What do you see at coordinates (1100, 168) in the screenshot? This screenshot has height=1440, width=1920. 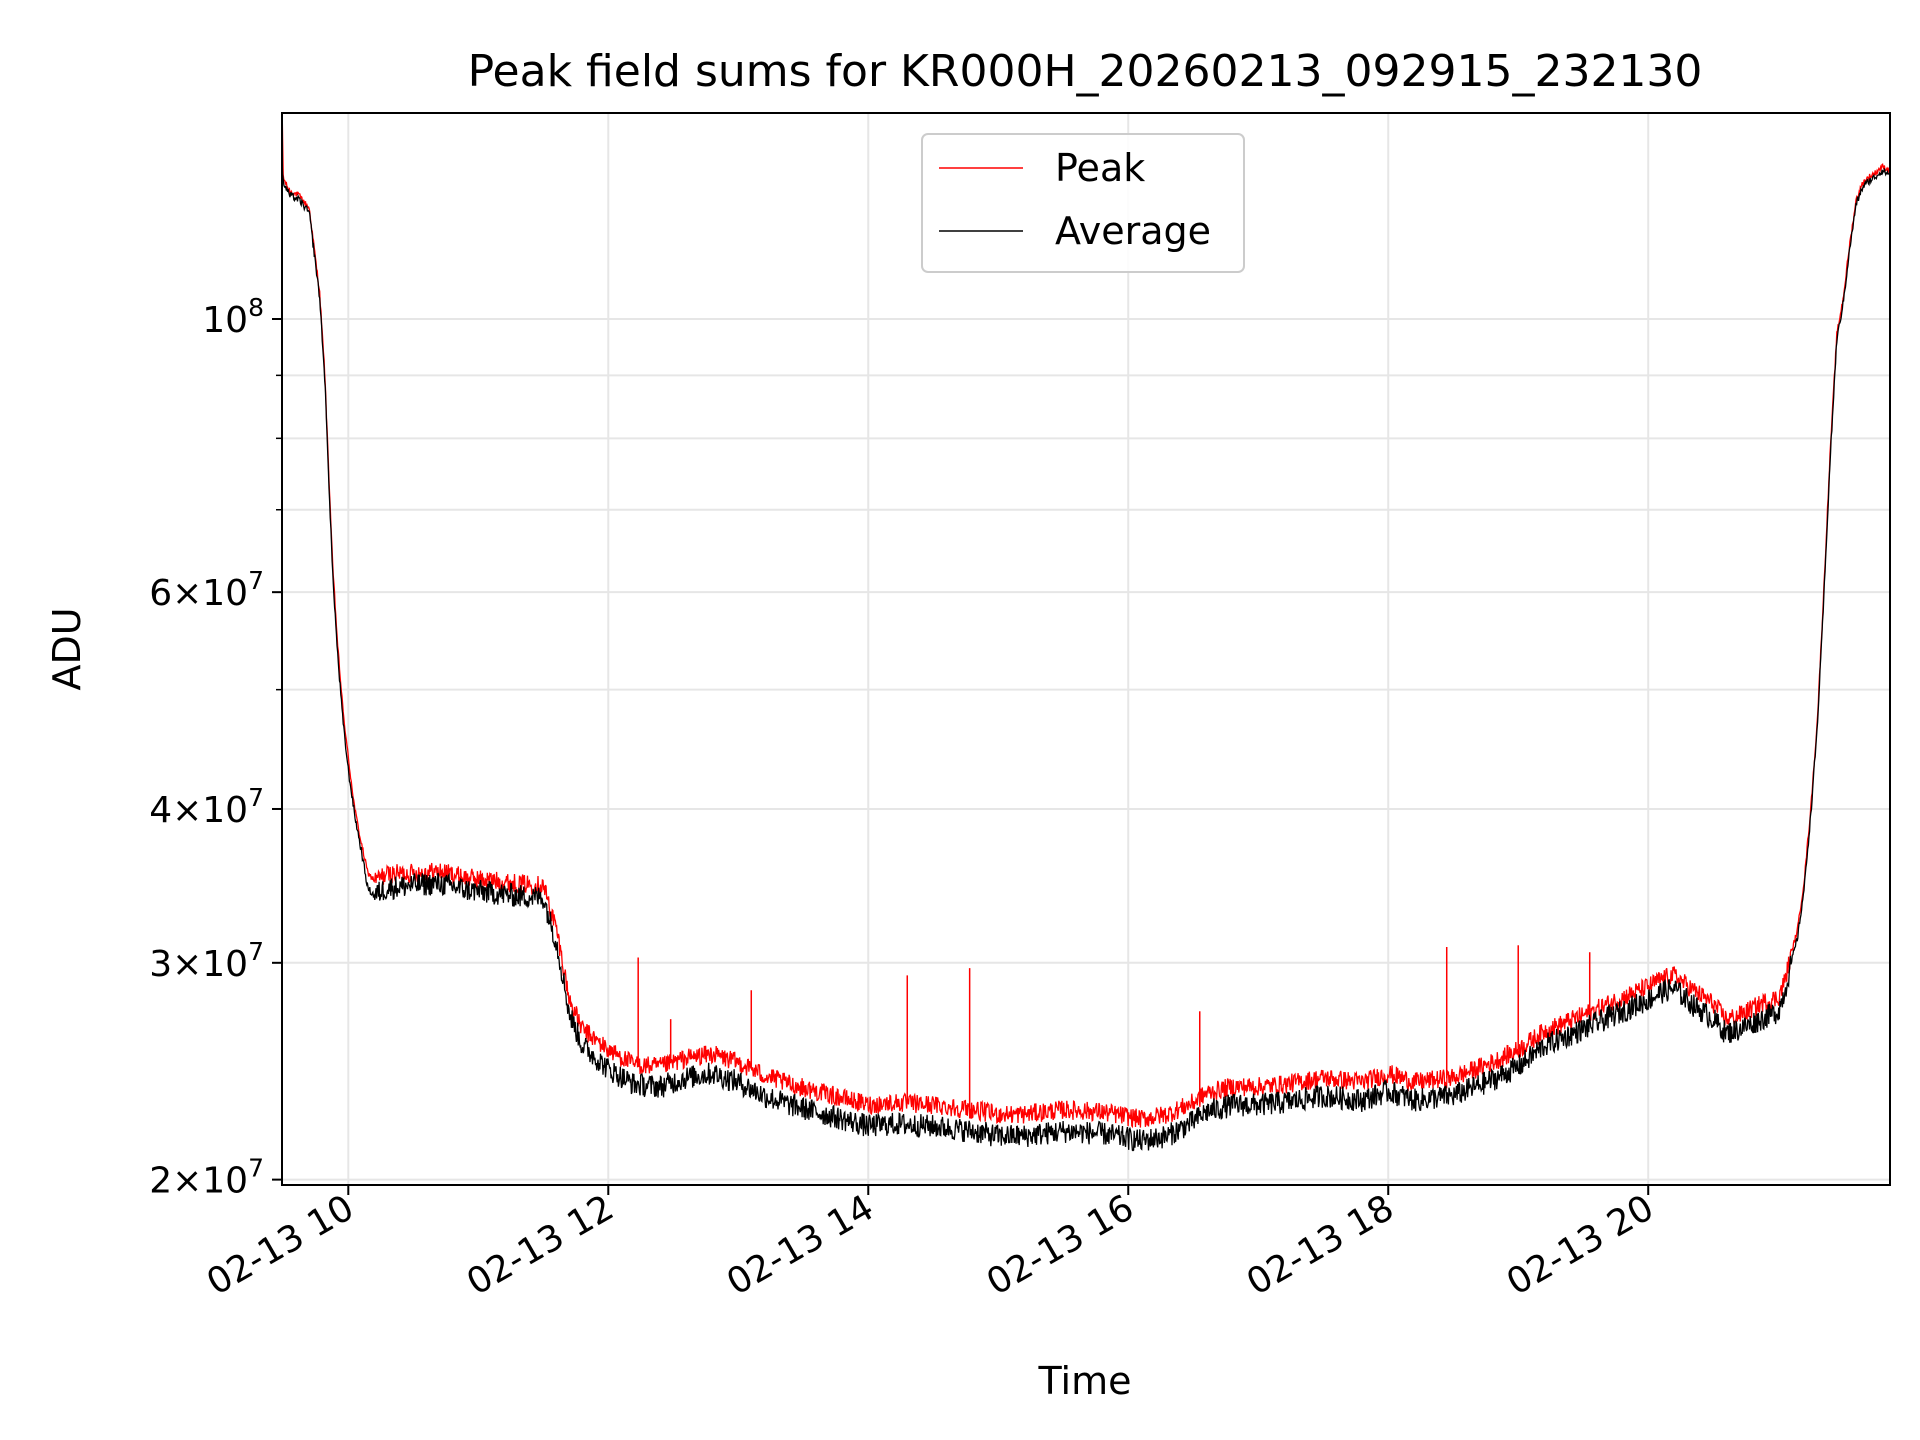 I see `legend-peak-label: Peak` at bounding box center [1100, 168].